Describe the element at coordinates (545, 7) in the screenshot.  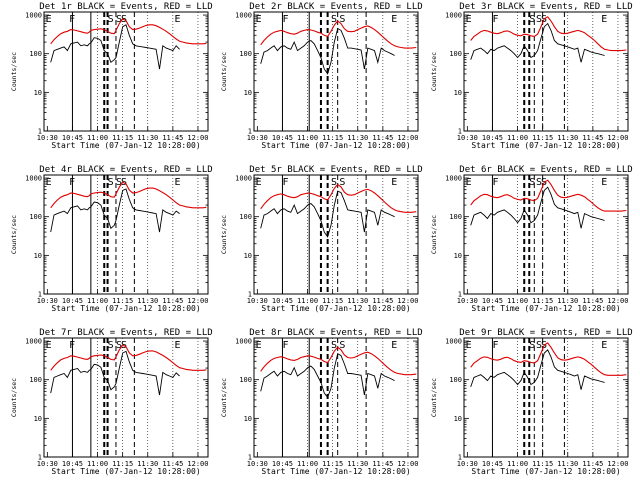
I see `panel-title: Det 3r BLACK = Events, RED = LLD` at that location.